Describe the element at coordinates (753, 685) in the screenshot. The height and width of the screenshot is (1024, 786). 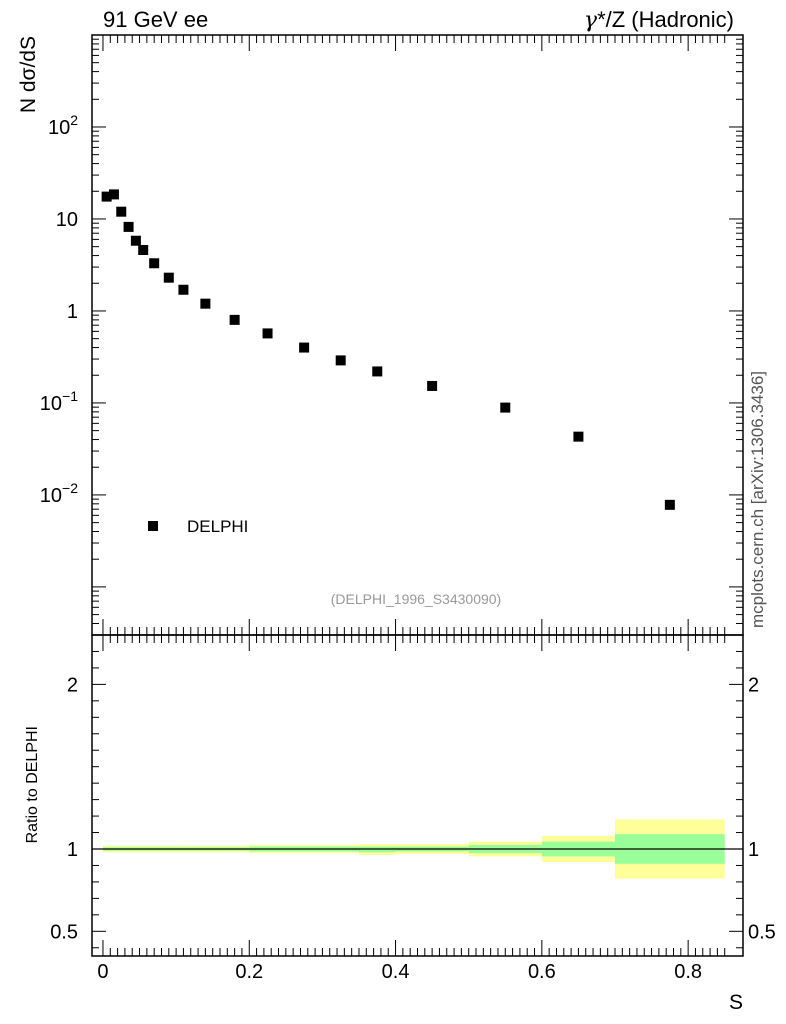
I see `ratio-tick-label-right: 2` at that location.